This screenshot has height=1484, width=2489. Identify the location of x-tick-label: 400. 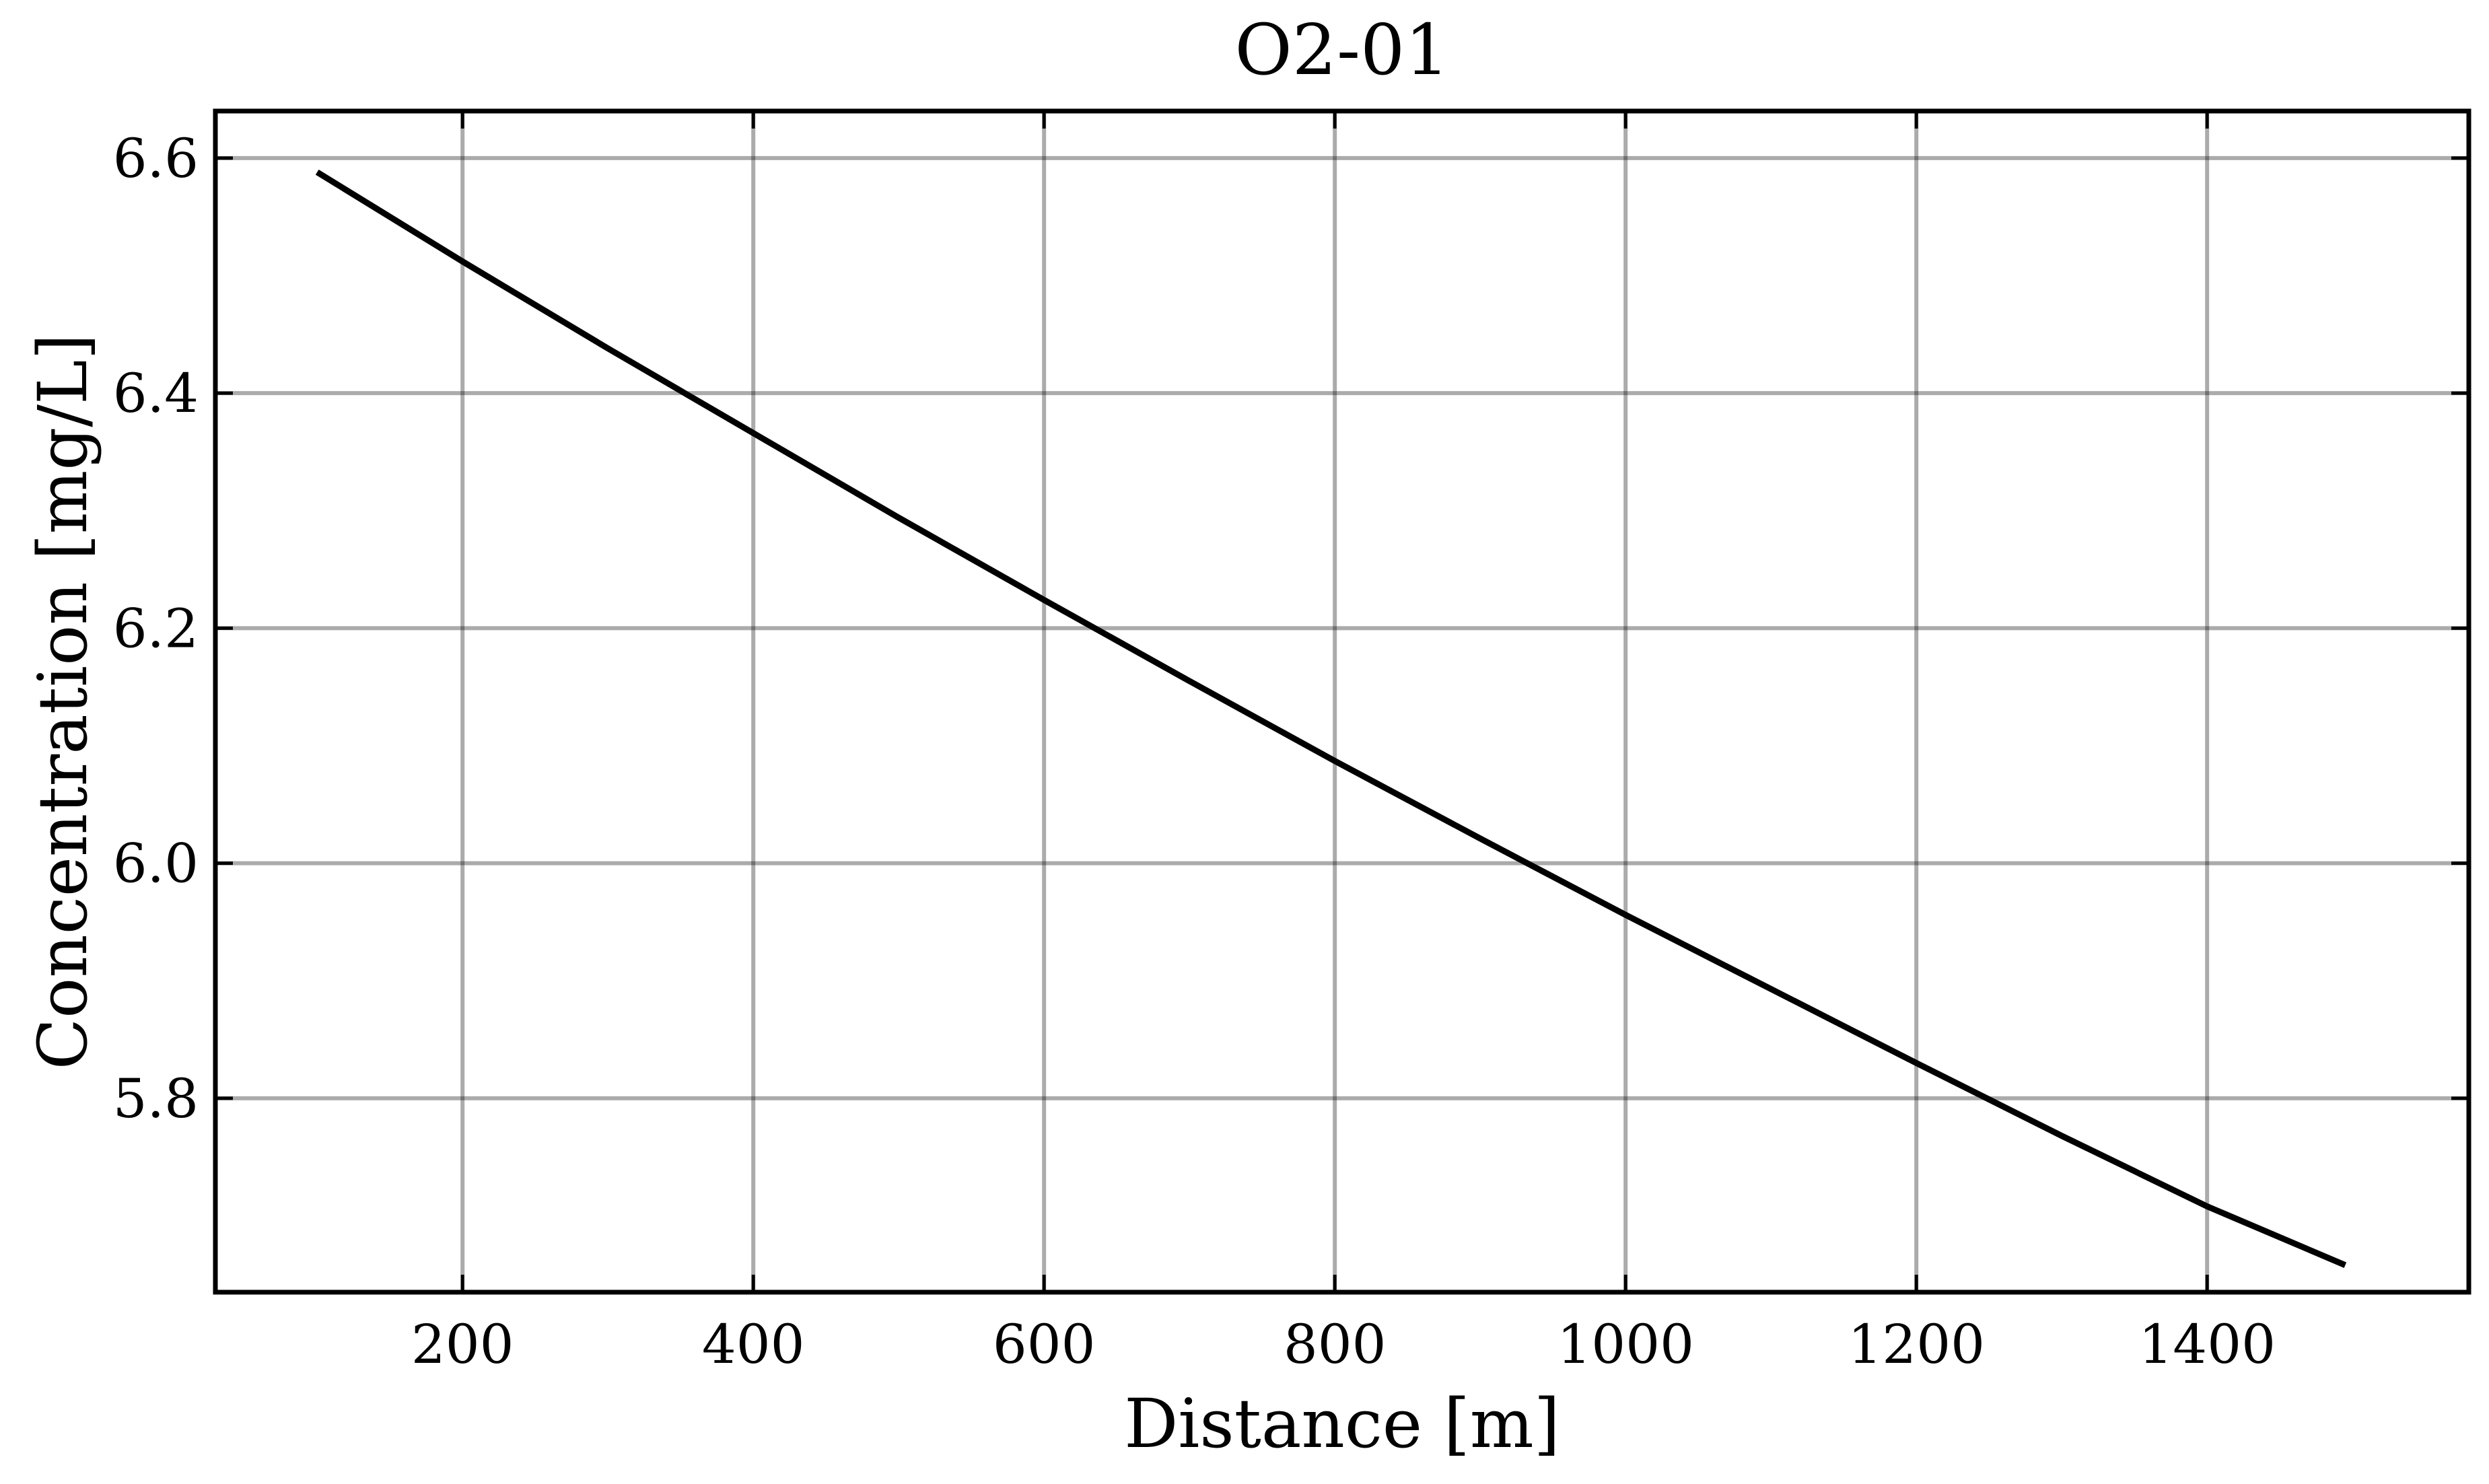
(754, 1345).